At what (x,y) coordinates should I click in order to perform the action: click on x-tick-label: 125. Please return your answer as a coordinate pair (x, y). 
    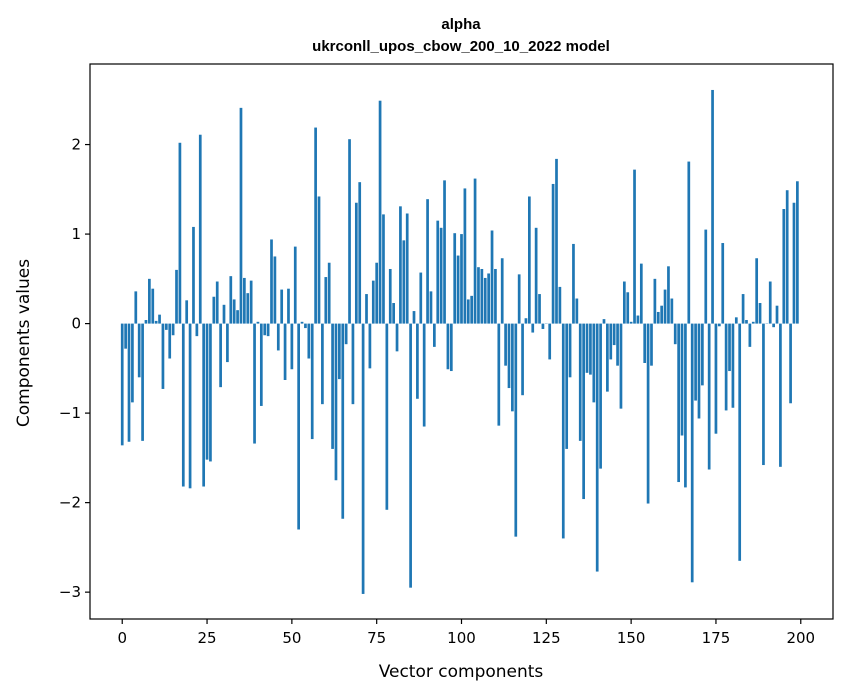
    Looking at the image, I should click on (546, 638).